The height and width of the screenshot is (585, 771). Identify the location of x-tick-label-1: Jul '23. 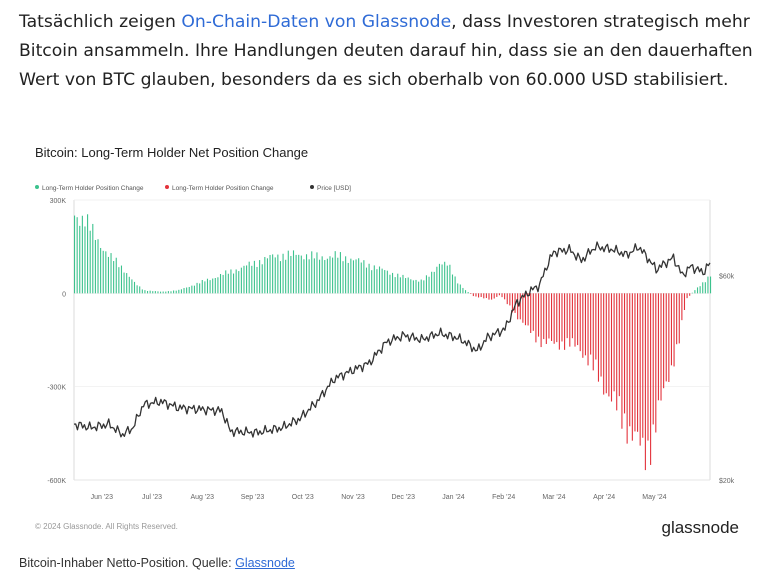
(152, 497).